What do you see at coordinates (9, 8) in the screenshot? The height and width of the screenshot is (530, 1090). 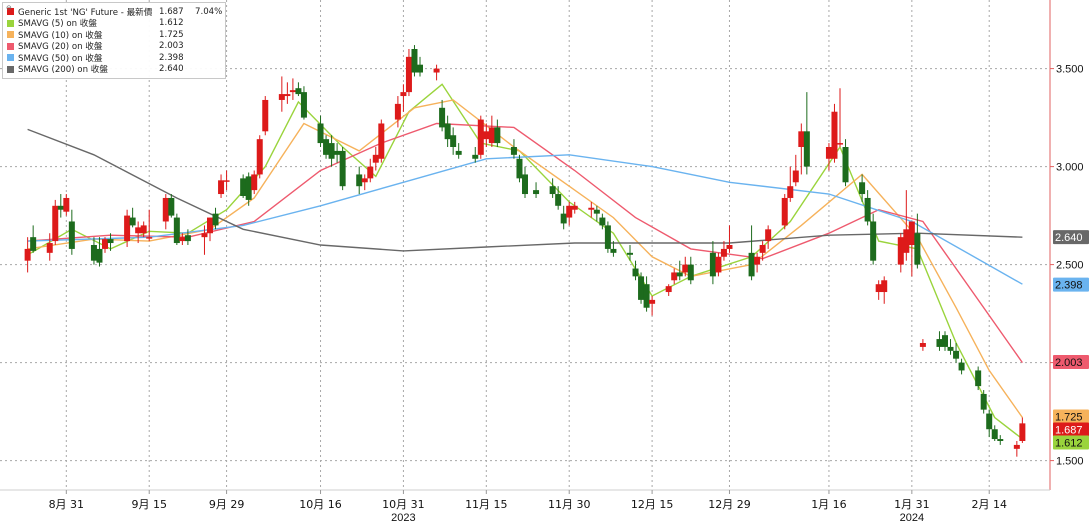 I see `legend-collapse-icon: ⊖` at bounding box center [9, 8].